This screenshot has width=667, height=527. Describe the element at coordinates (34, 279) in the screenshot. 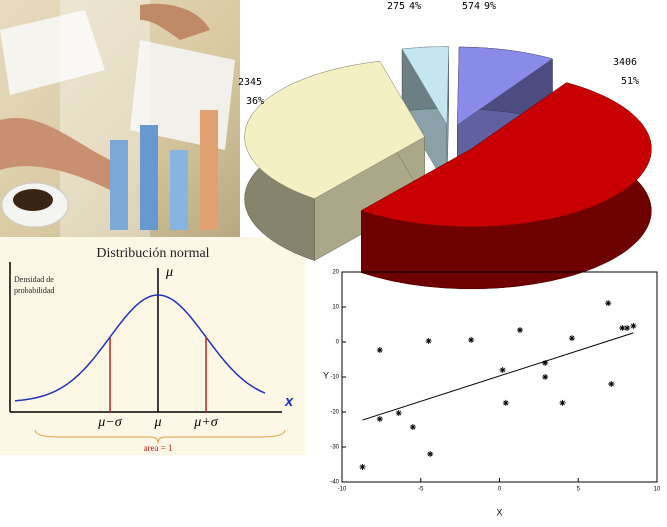

I see `y-label: Densidad de` at that location.